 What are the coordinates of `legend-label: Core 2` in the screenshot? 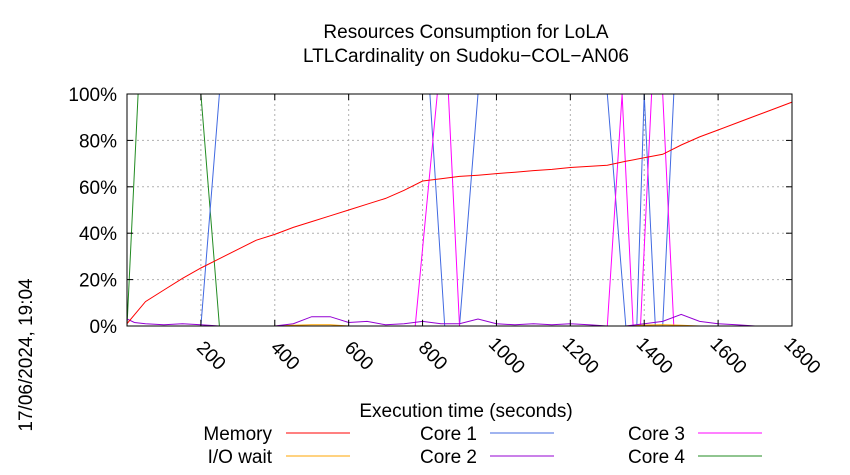 It's located at (448, 457).